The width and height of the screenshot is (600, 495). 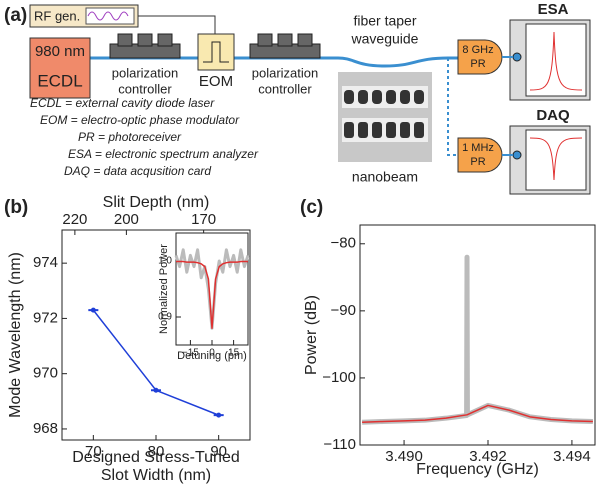 I want to click on sine, so click(x=108, y=16).